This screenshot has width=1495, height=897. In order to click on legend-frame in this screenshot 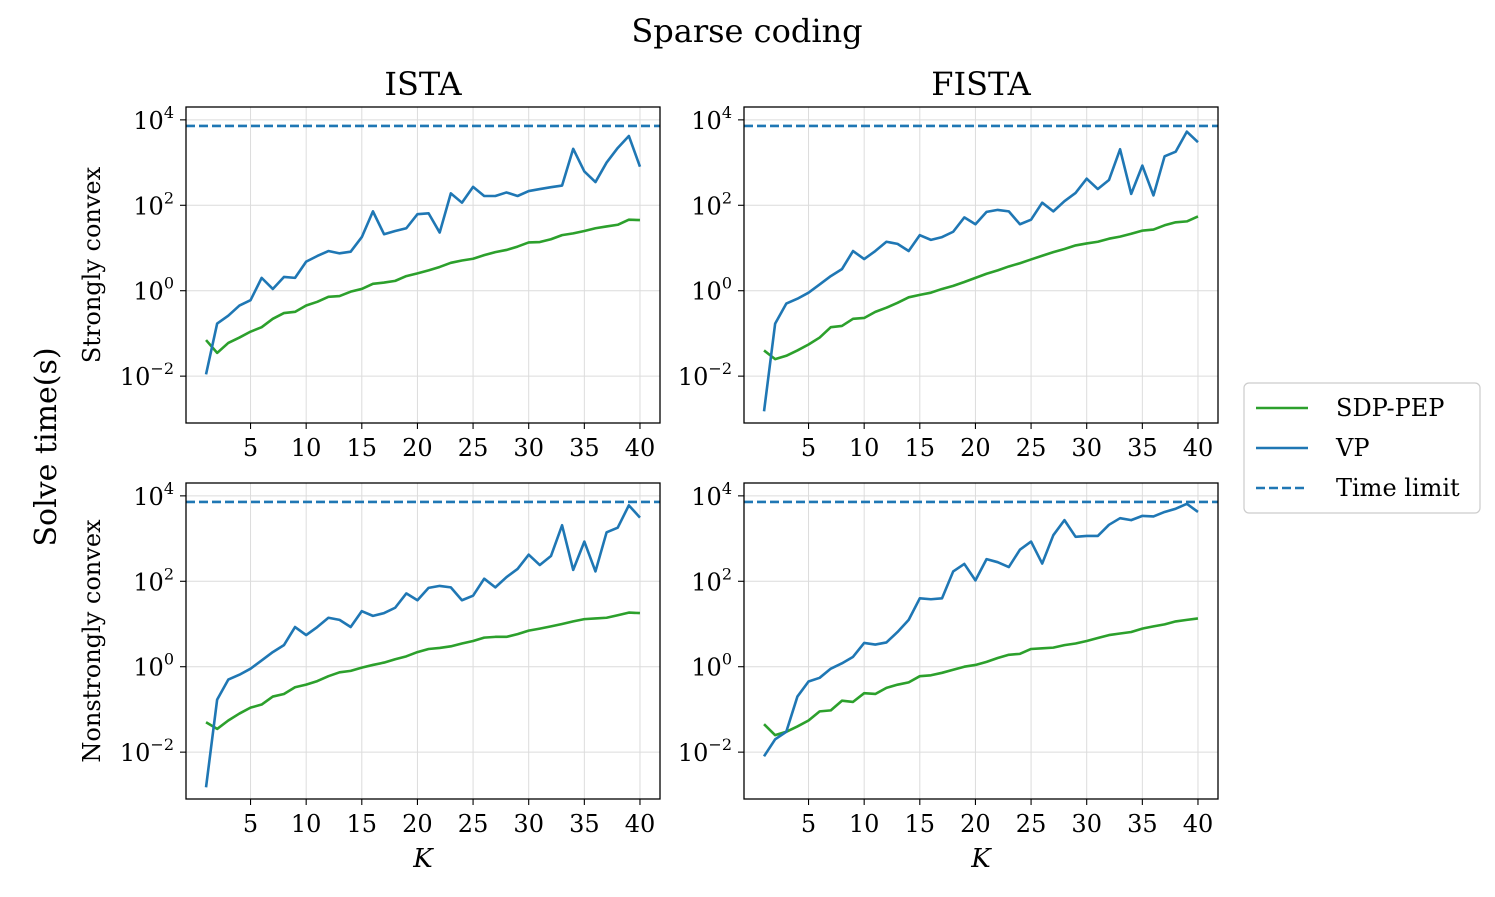, I will do `click(1362, 448)`.